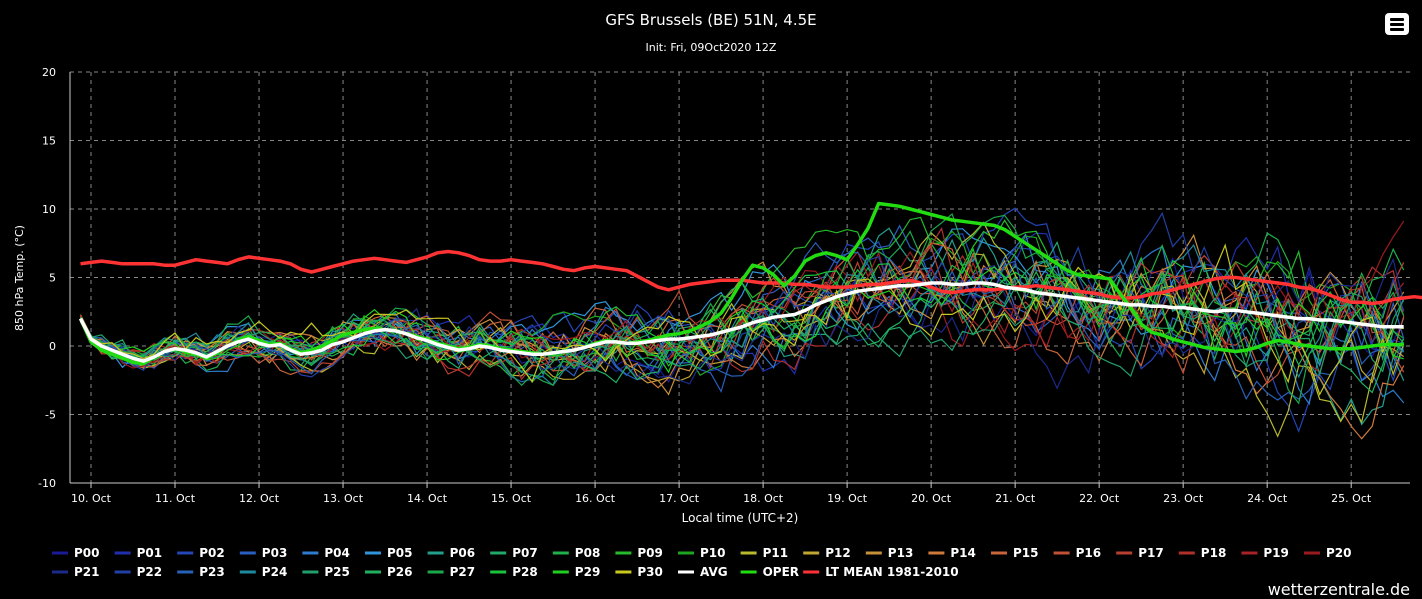 This screenshot has height=599, width=1422. What do you see at coordinates (838, 553) in the screenshot?
I see `legend-label: P12` at bounding box center [838, 553].